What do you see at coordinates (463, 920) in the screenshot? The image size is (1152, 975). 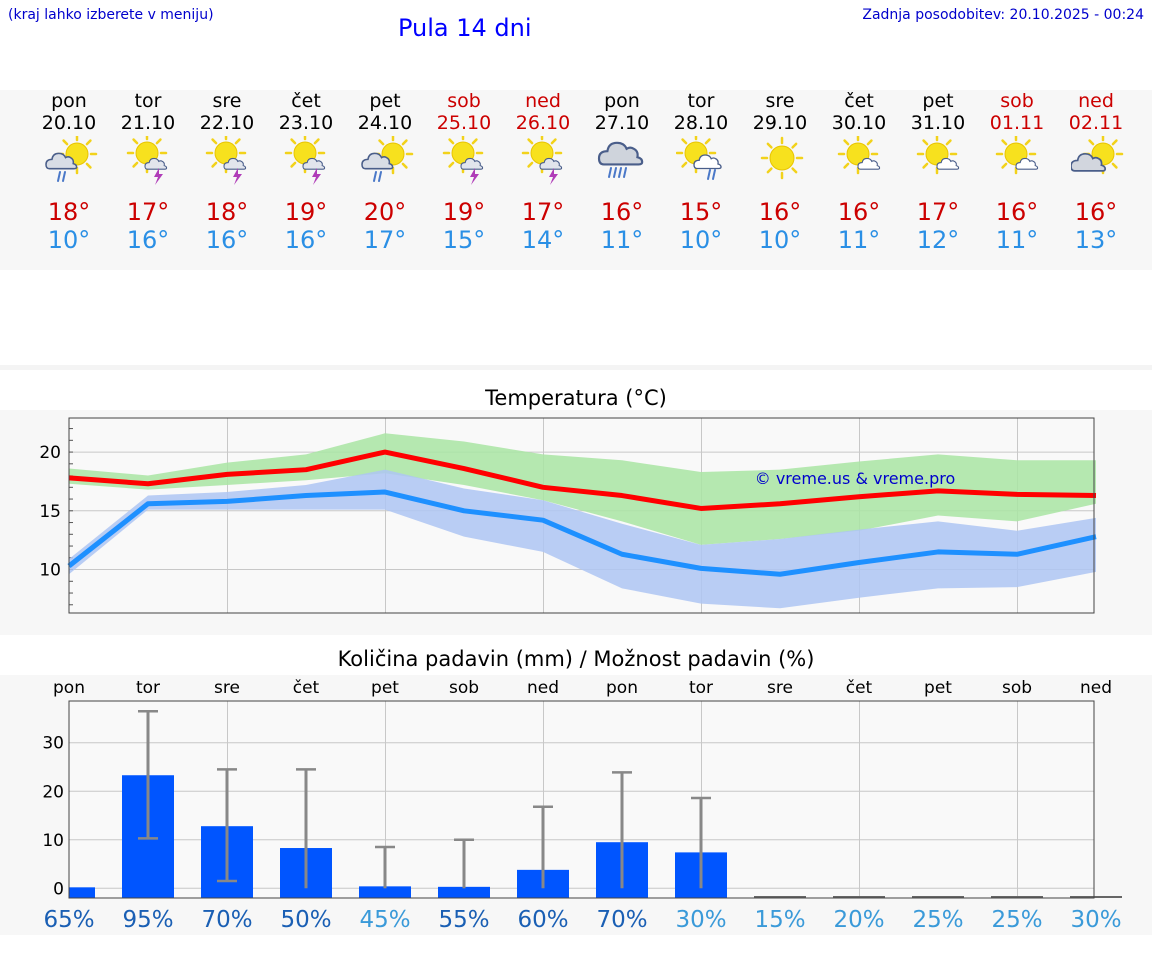 I see `precipitation-probability: 55%` at bounding box center [463, 920].